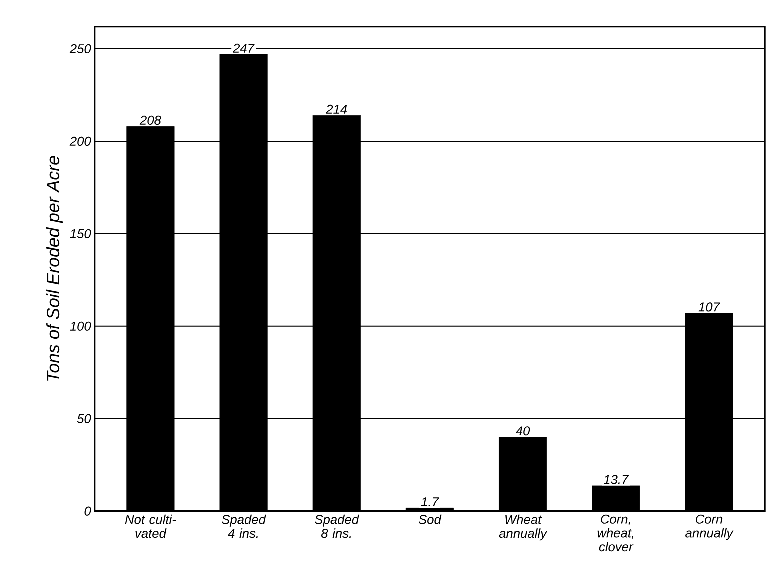  Describe the element at coordinates (337, 526) in the screenshot. I see `x-tick-label: Spaded 8 ins.` at that location.